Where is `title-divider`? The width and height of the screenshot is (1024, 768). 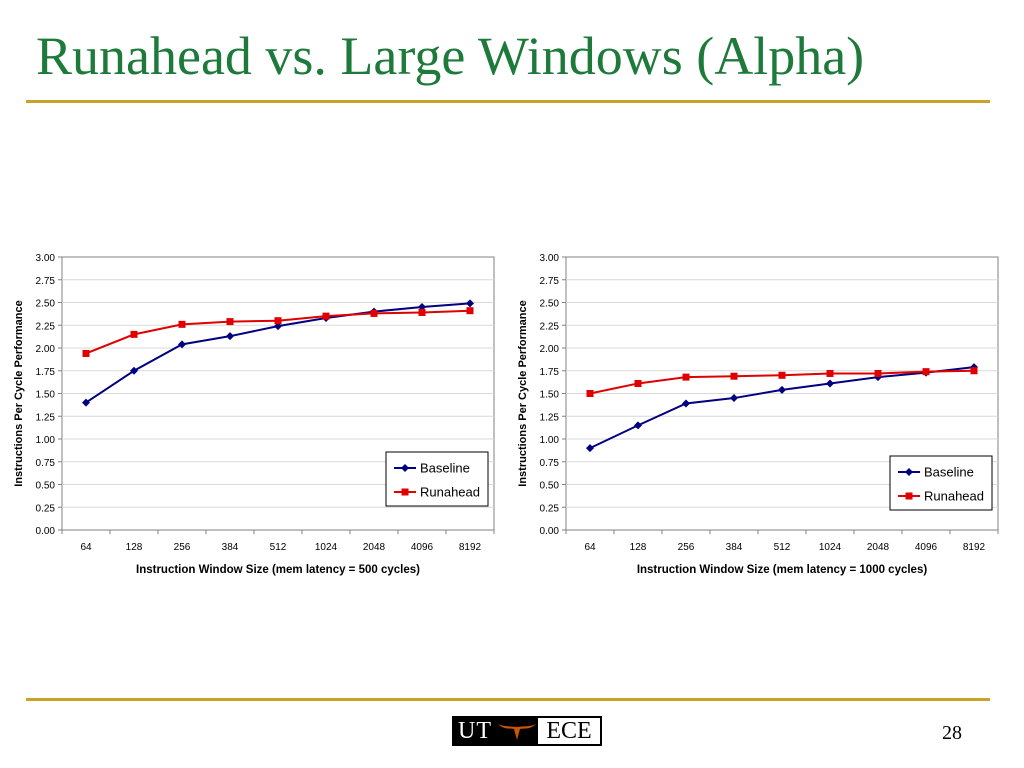 title-divider is located at coordinates (508, 101).